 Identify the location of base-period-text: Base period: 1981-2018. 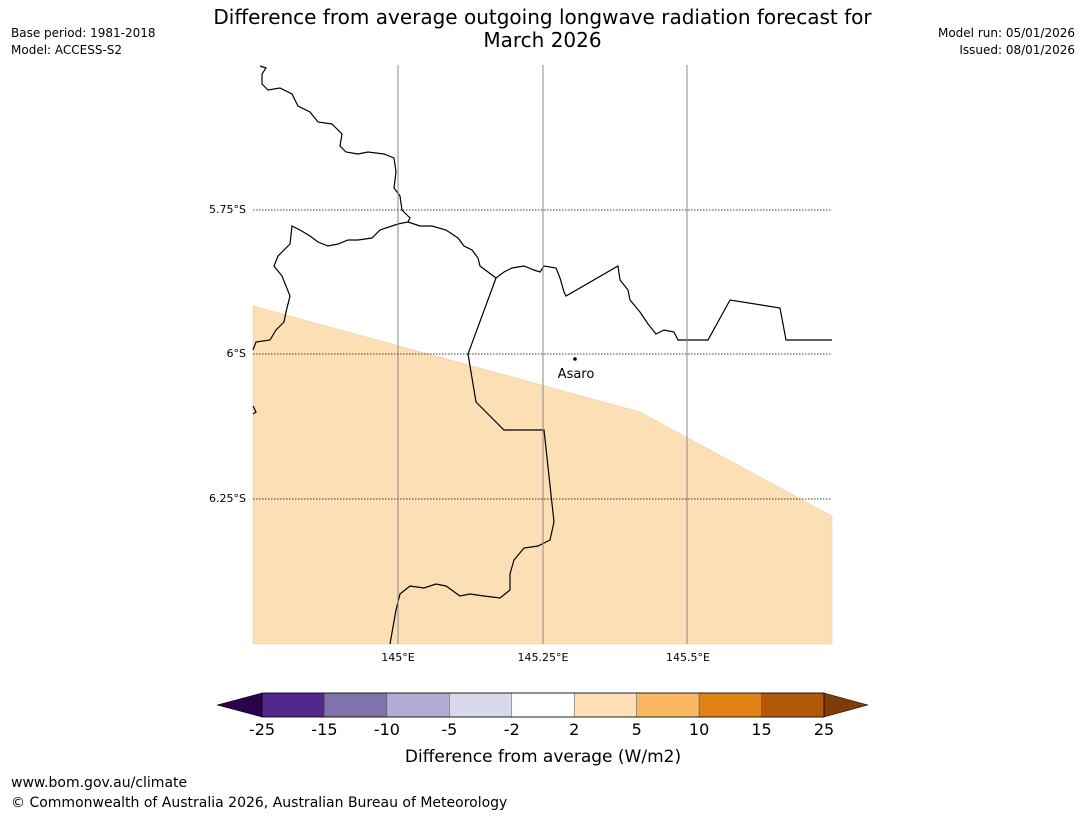
(83, 33).